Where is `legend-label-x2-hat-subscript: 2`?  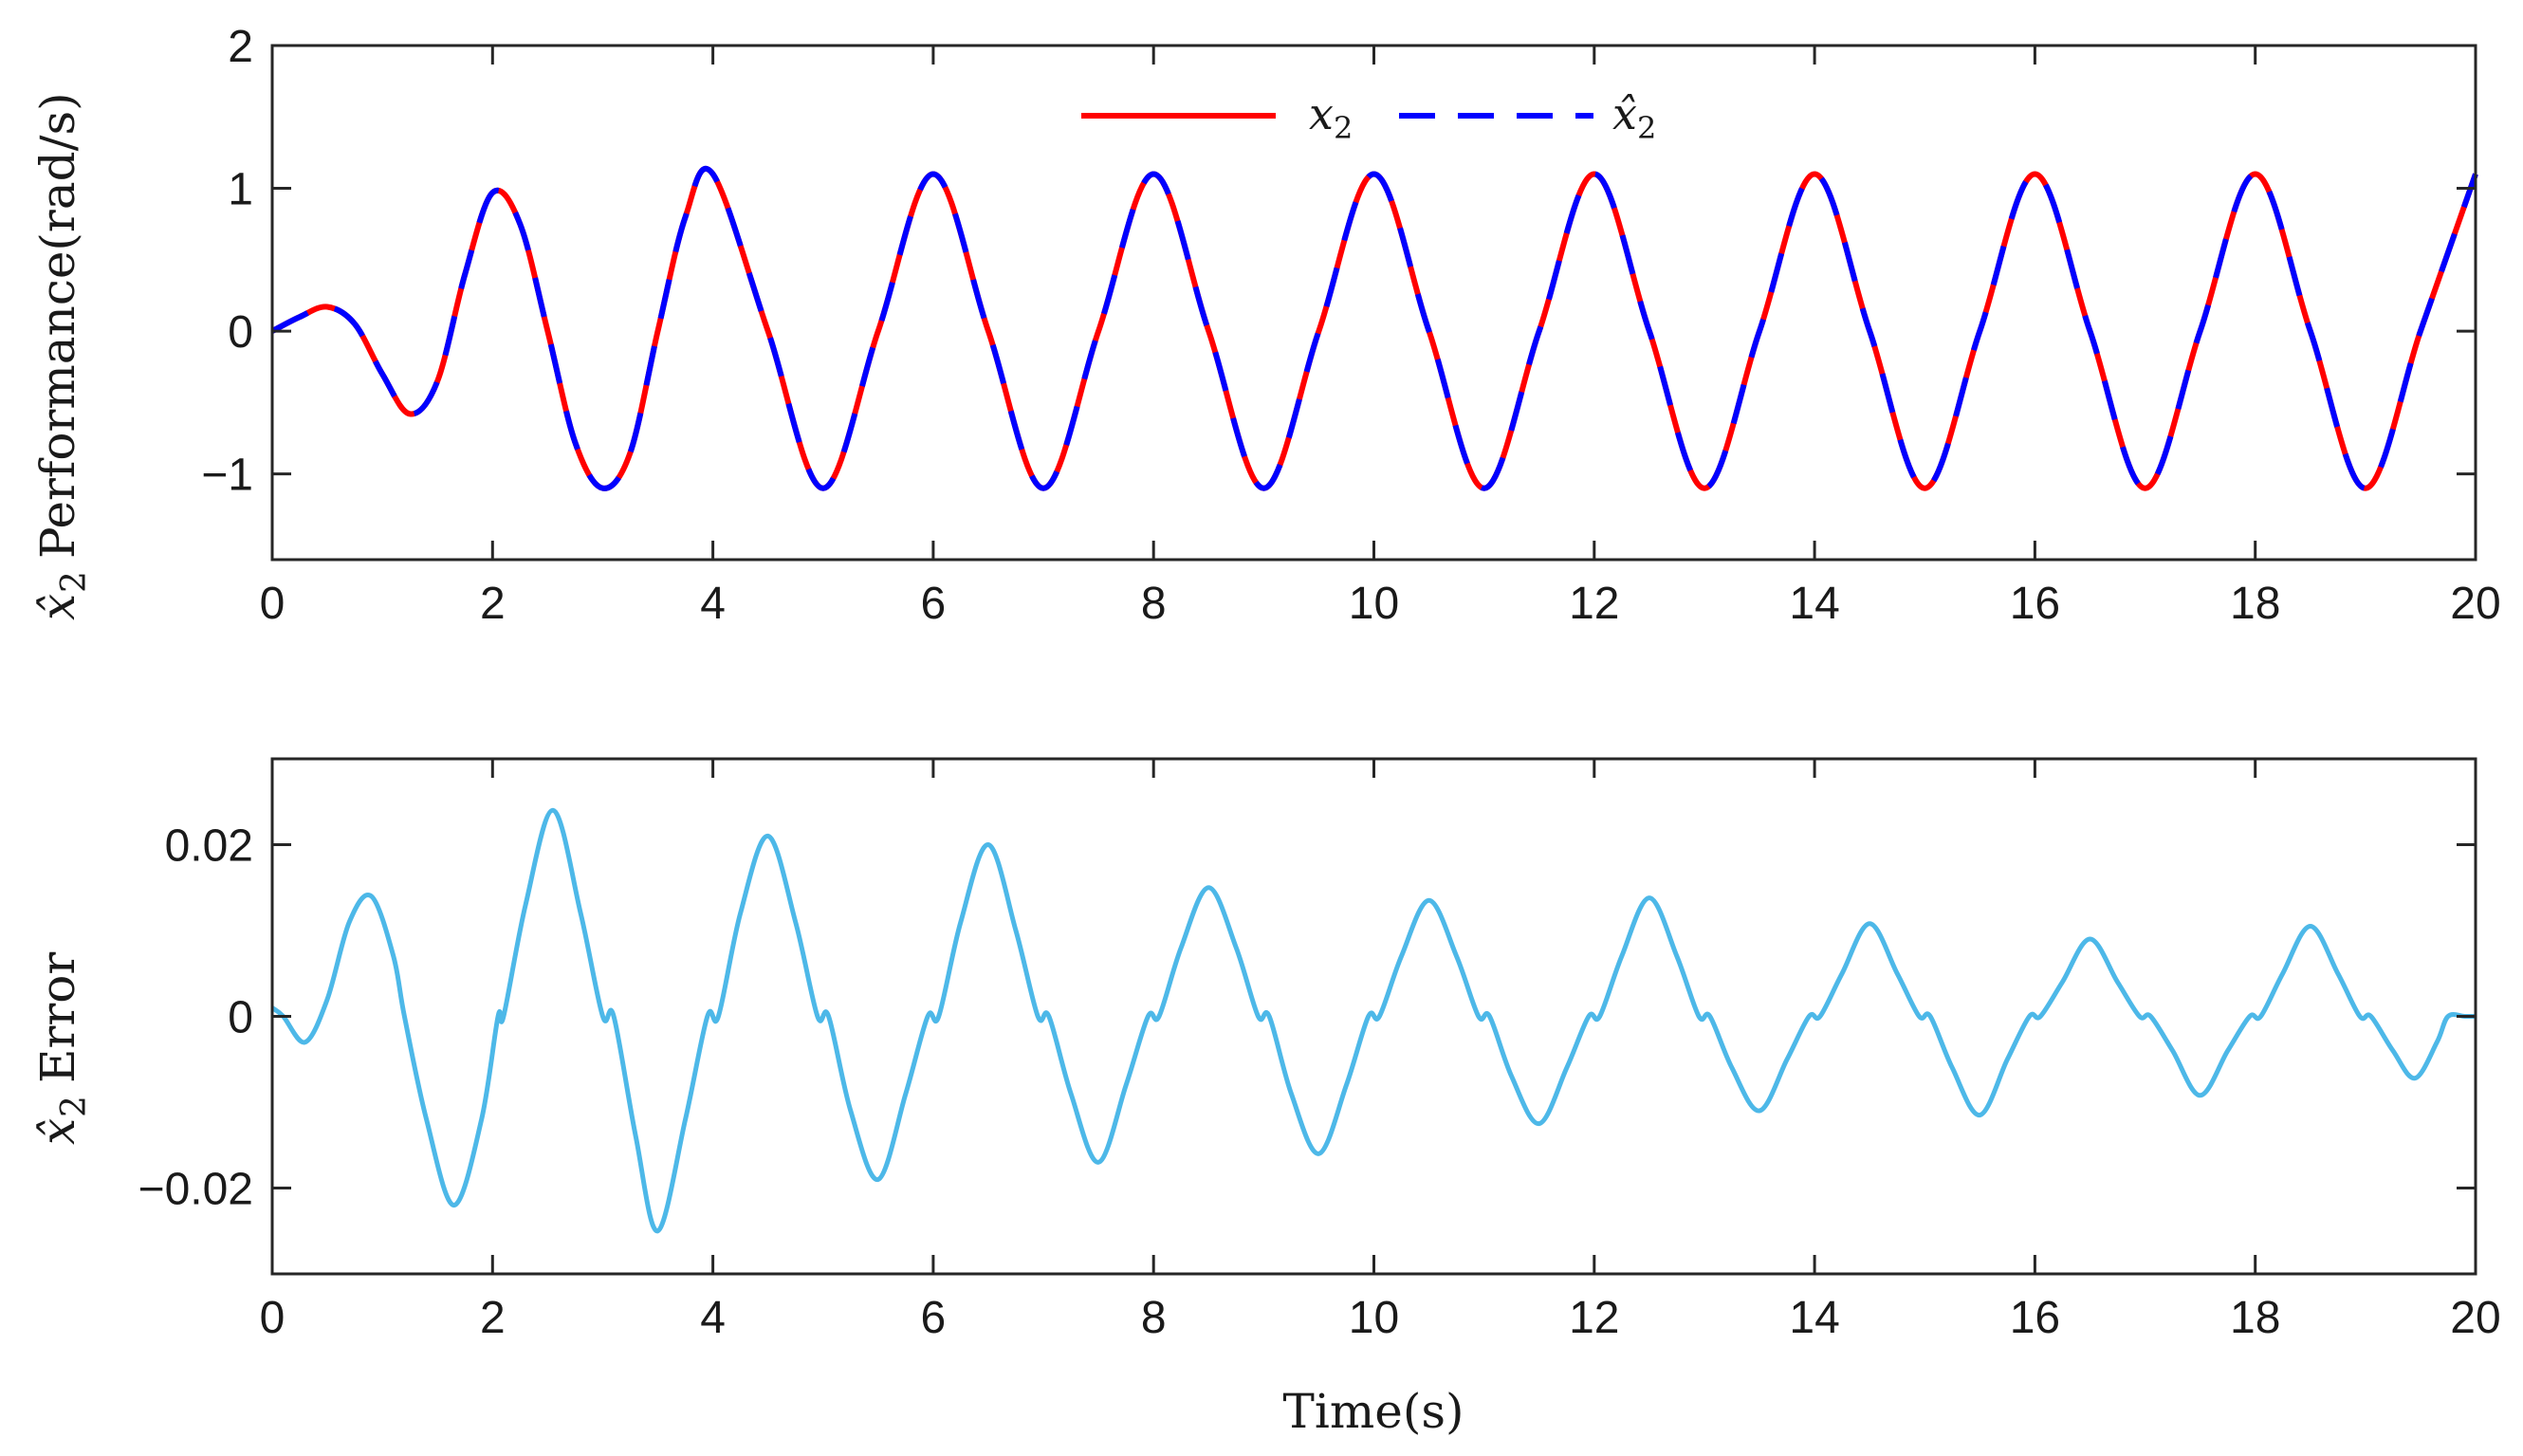 legend-label-x2-hat-subscript: 2 is located at coordinates (1646, 128).